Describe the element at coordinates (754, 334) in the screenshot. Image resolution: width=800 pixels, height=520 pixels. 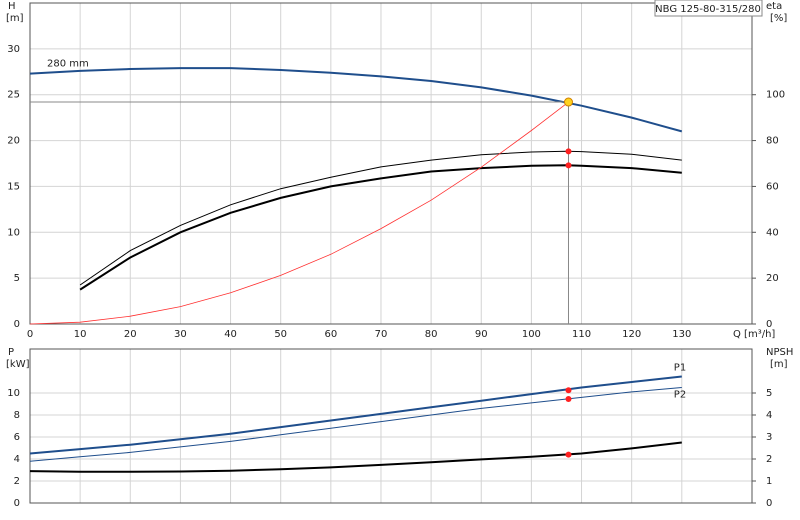
I see `x-axis-label: Q [m³/h]` at that location.